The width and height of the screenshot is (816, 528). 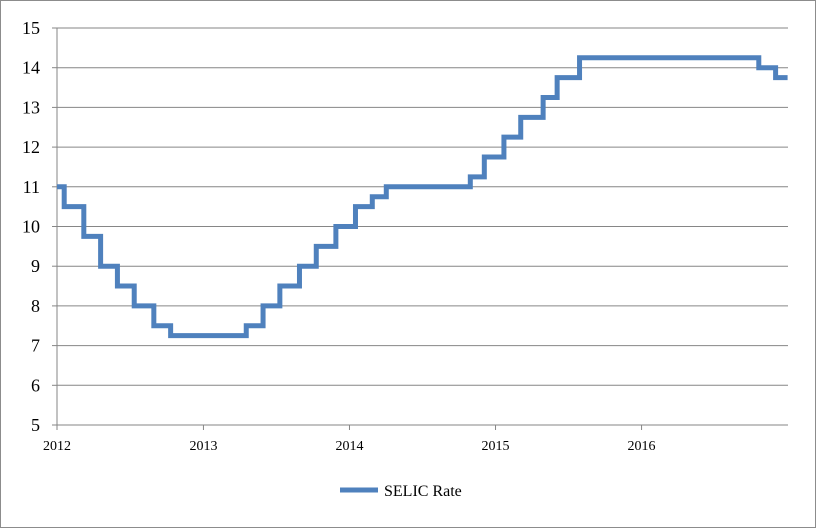 What do you see at coordinates (31, 107) in the screenshot?
I see `y-tick-label: 13` at bounding box center [31, 107].